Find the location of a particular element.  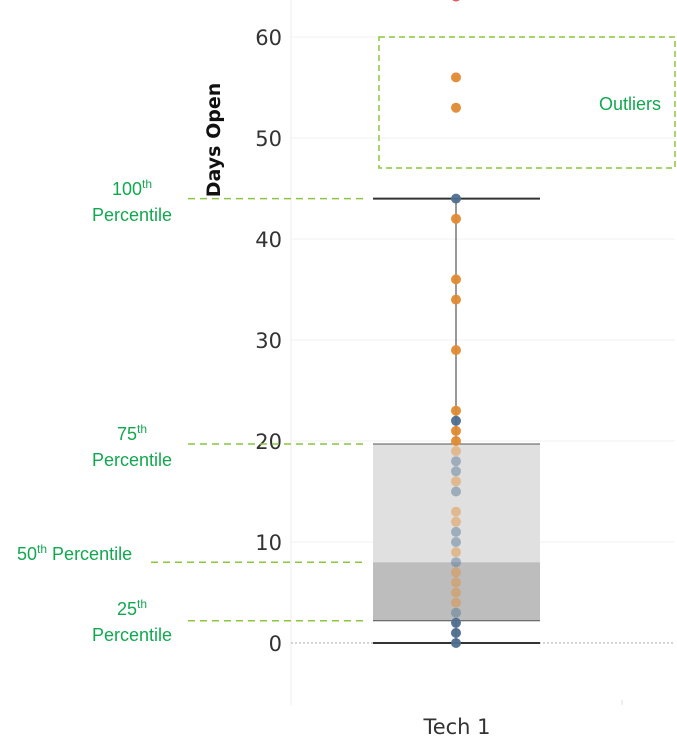

p25-label-line1: 25th is located at coordinates (132, 608).